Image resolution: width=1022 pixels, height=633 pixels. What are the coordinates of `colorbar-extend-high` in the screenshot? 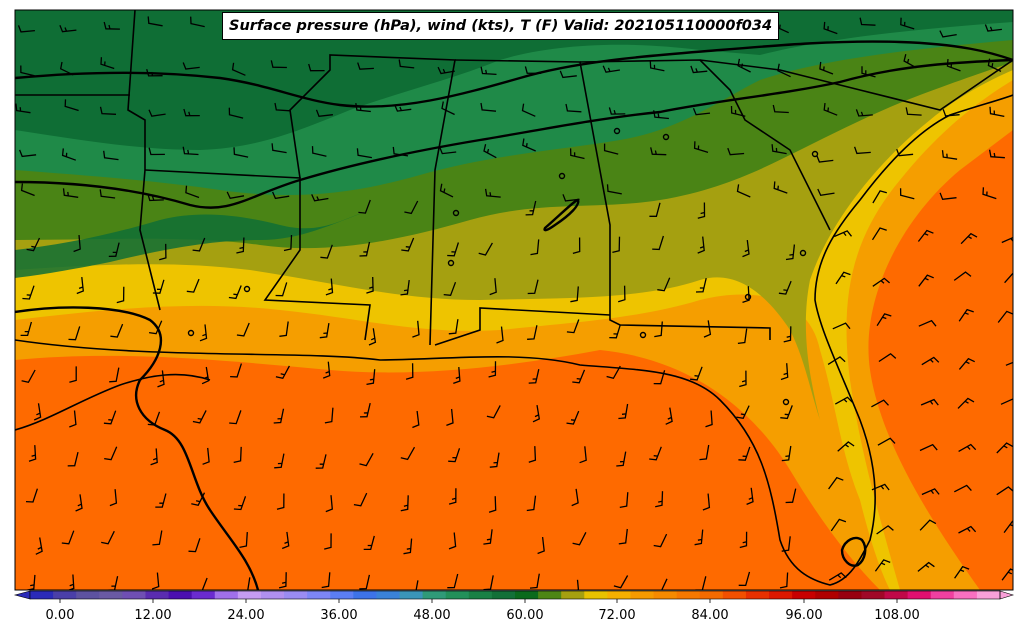 It's located at (1007, 595).